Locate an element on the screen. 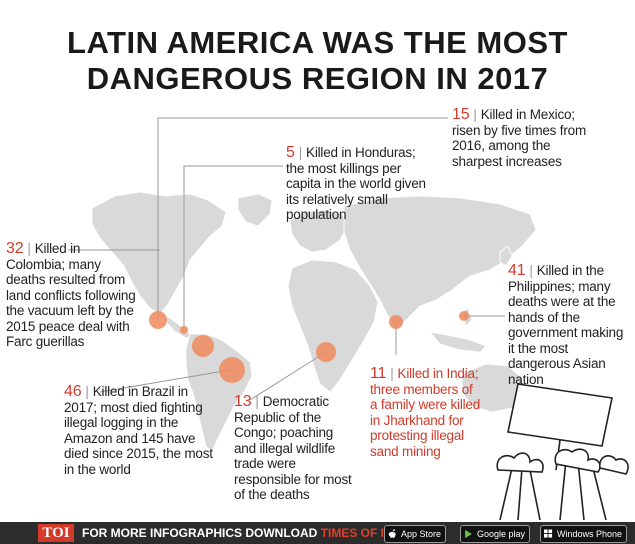  colombia-count: 32 is located at coordinates (15, 248).